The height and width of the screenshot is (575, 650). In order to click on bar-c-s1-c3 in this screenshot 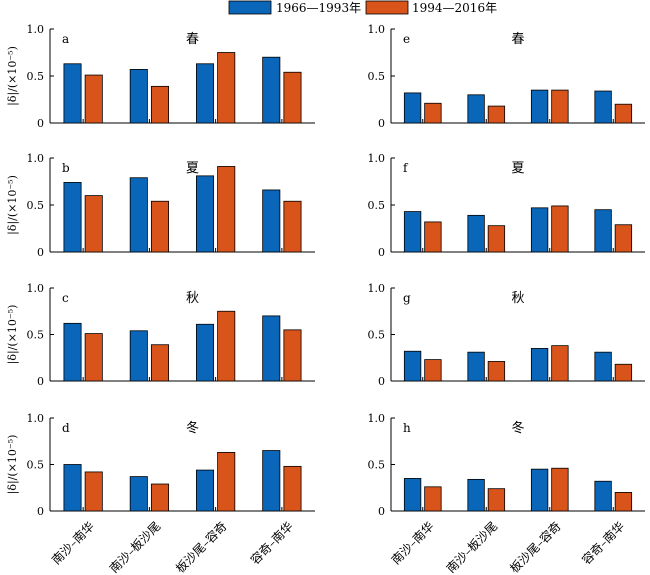, I will do `click(205, 352)`.